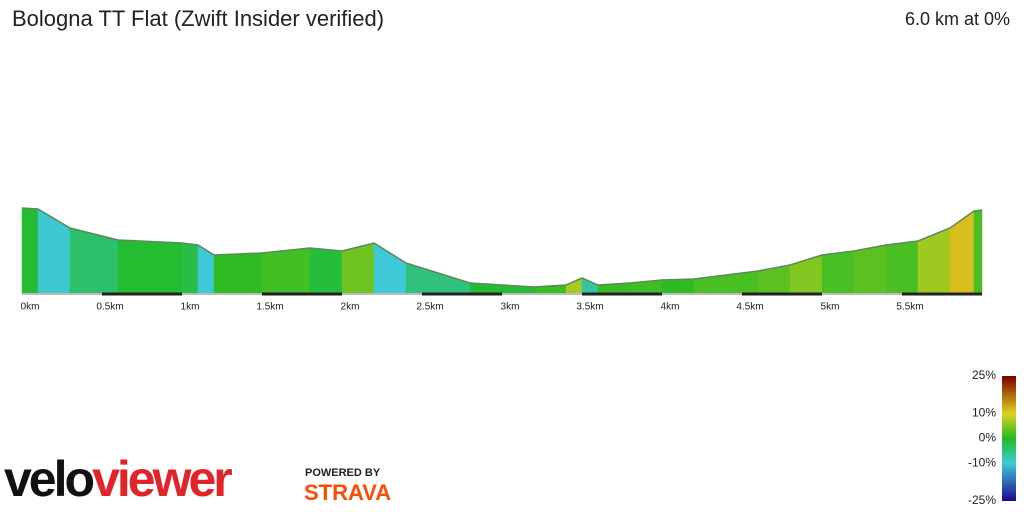 This screenshot has height=512, width=1024. I want to click on x-tick-label: 2.5km, so click(429, 307).